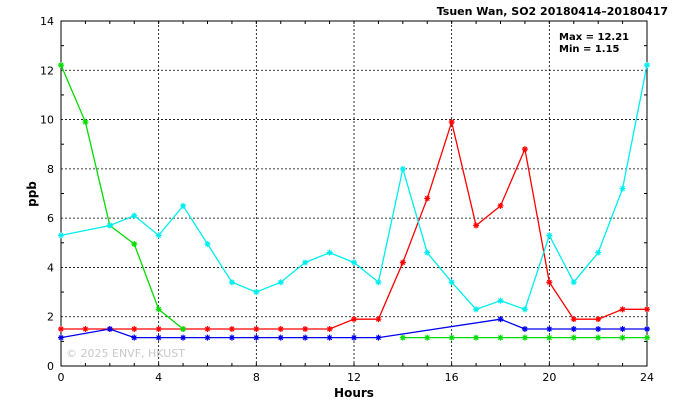  What do you see at coordinates (552, 11) in the screenshot?
I see `chart-title: Tsuen Wan, SO2 20180414–20180417` at bounding box center [552, 11].